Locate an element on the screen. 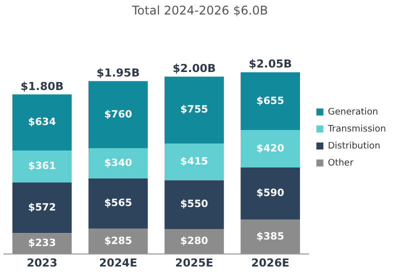 The image size is (400, 275). x-tick-label: 2026E is located at coordinates (270, 263).